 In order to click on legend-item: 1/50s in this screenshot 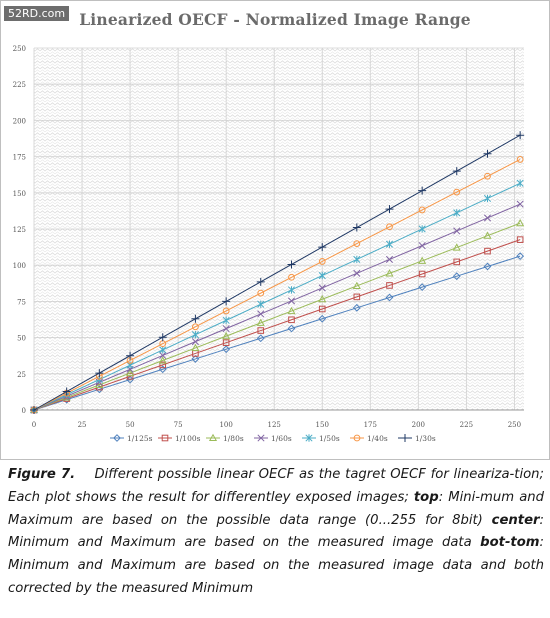, I will do `click(321, 438)`.